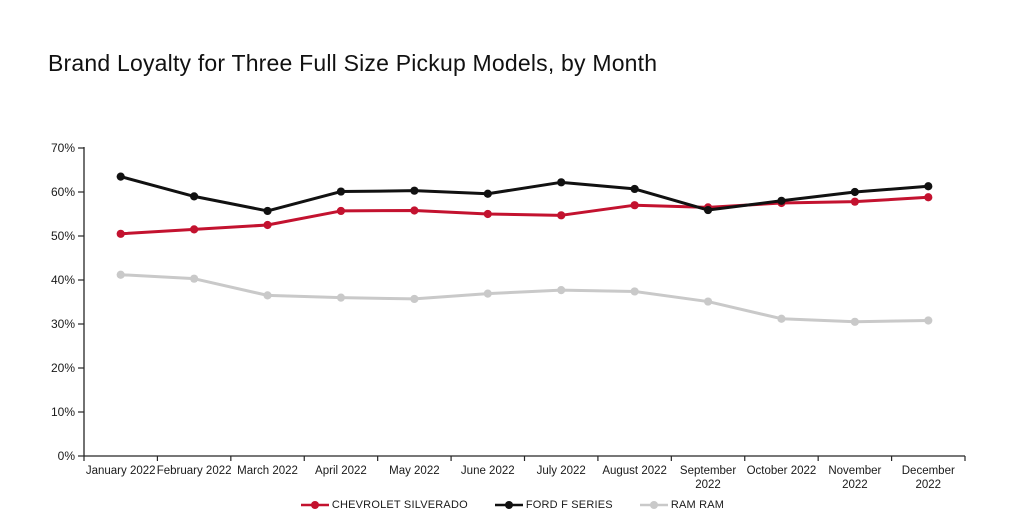  Describe the element at coordinates (399, 505) in the screenshot. I see `legend-label: CHEVROLET SILVERADO` at that location.